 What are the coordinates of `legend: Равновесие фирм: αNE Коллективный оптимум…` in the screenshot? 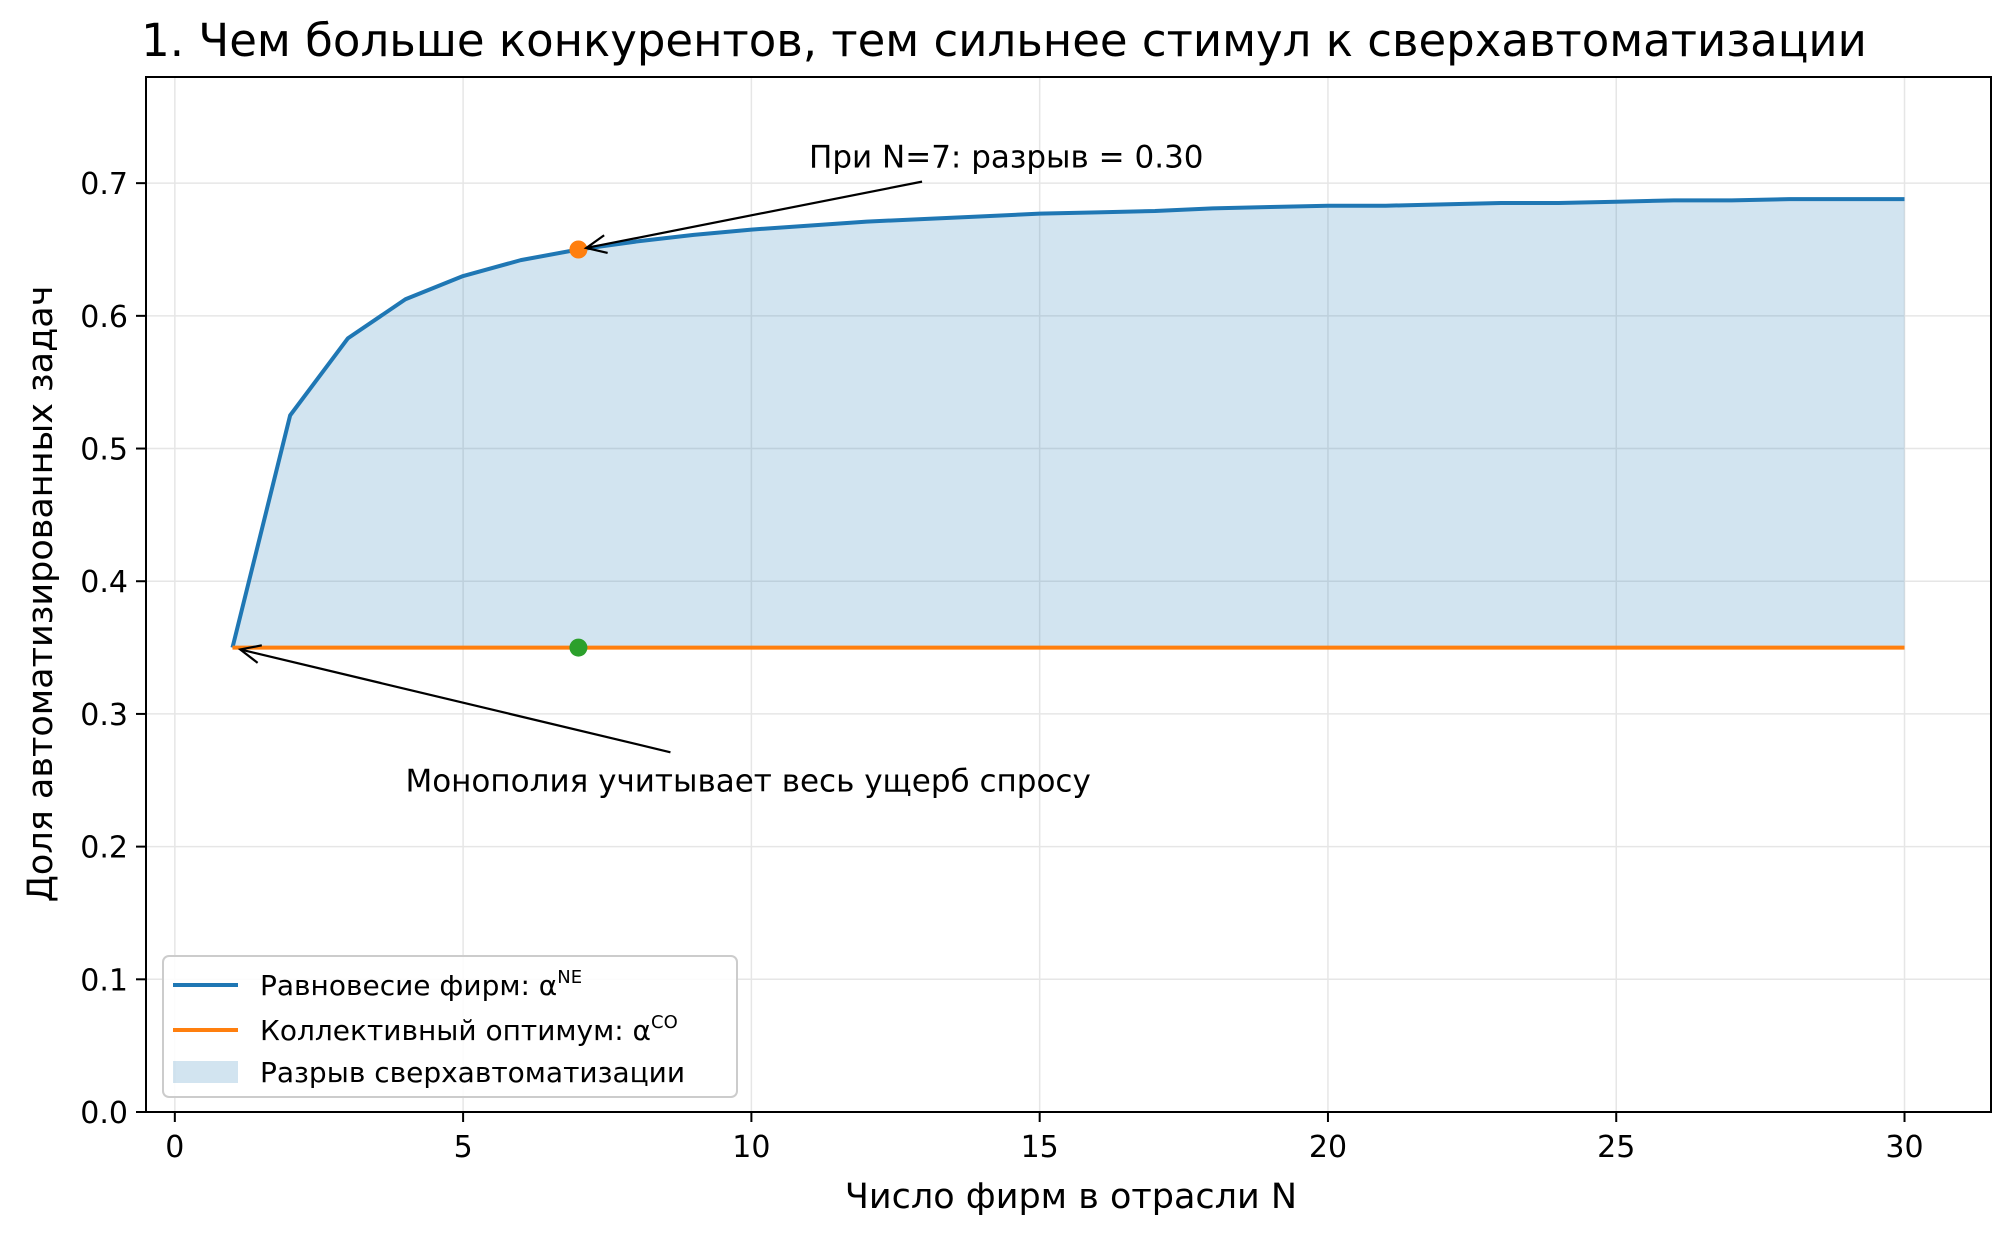 It's located at (450, 1026).